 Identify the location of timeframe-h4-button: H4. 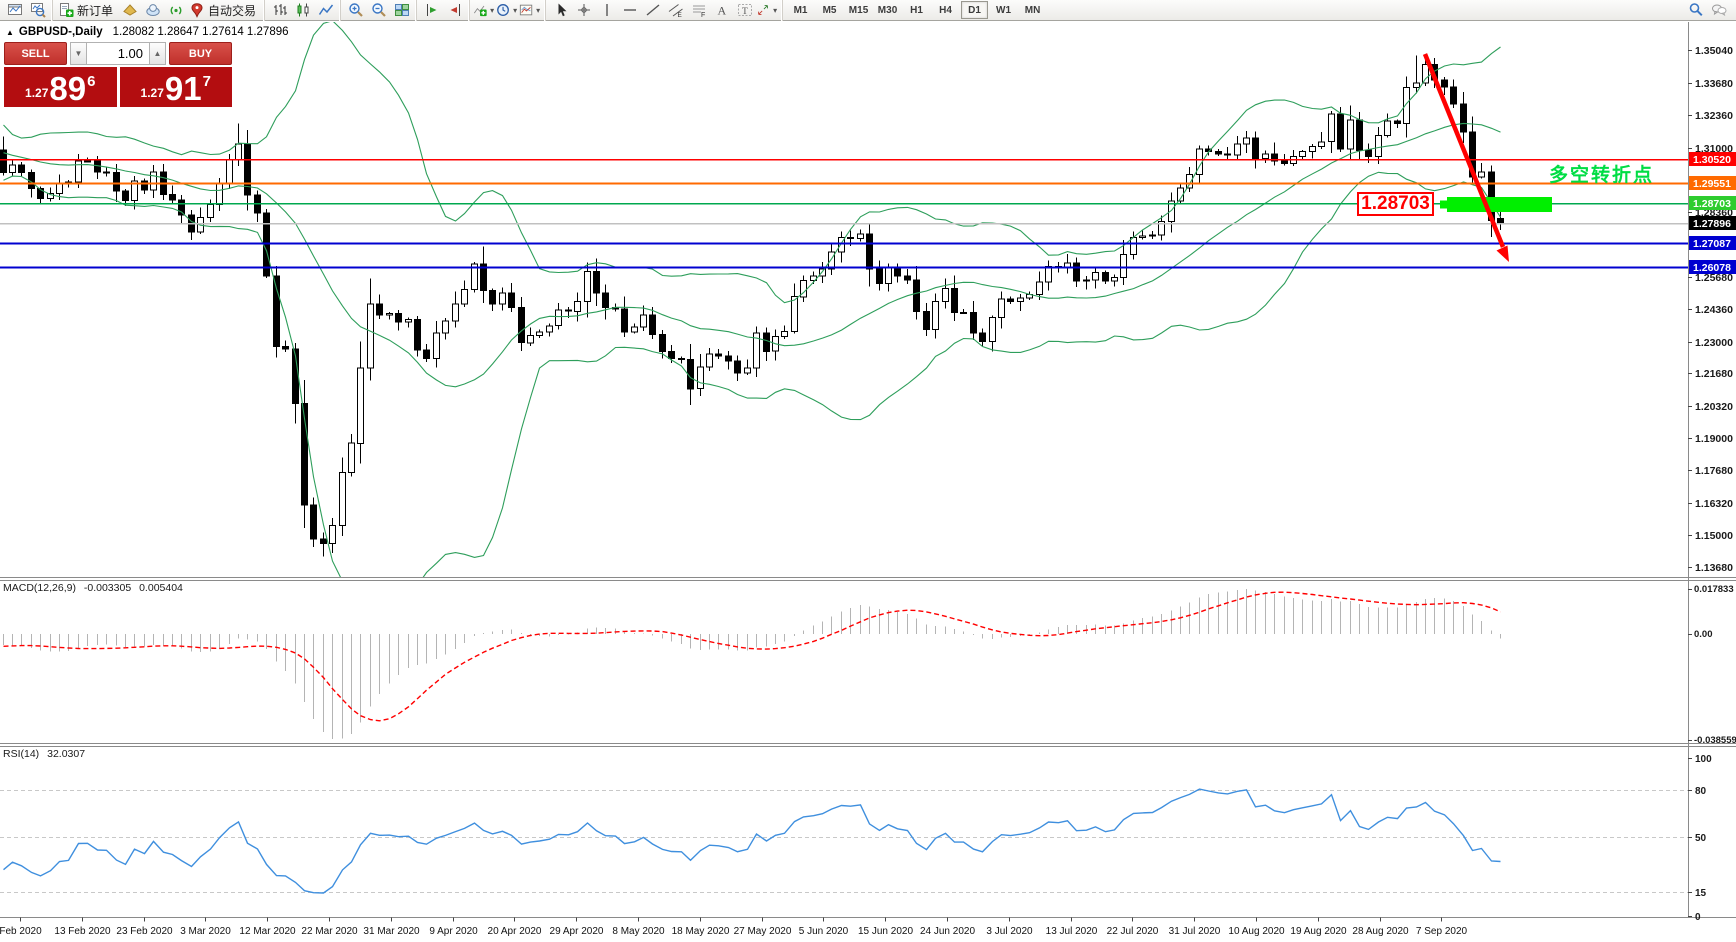
(945, 10).